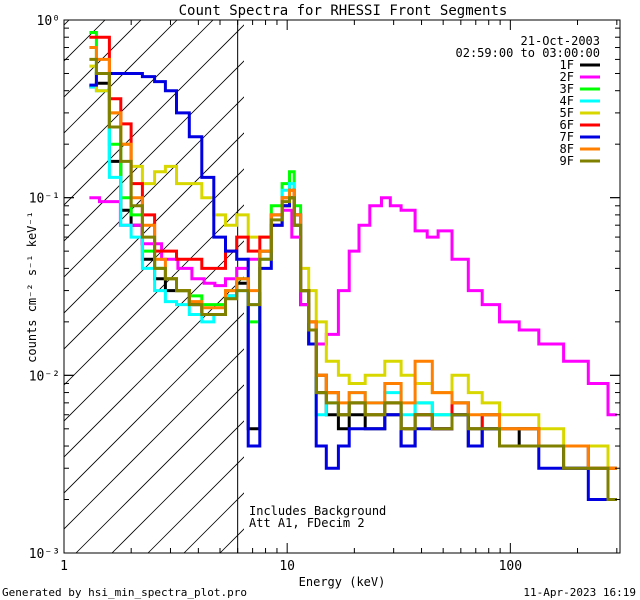  What do you see at coordinates (64, 566) in the screenshot?
I see `x-tick-label: 1` at bounding box center [64, 566].